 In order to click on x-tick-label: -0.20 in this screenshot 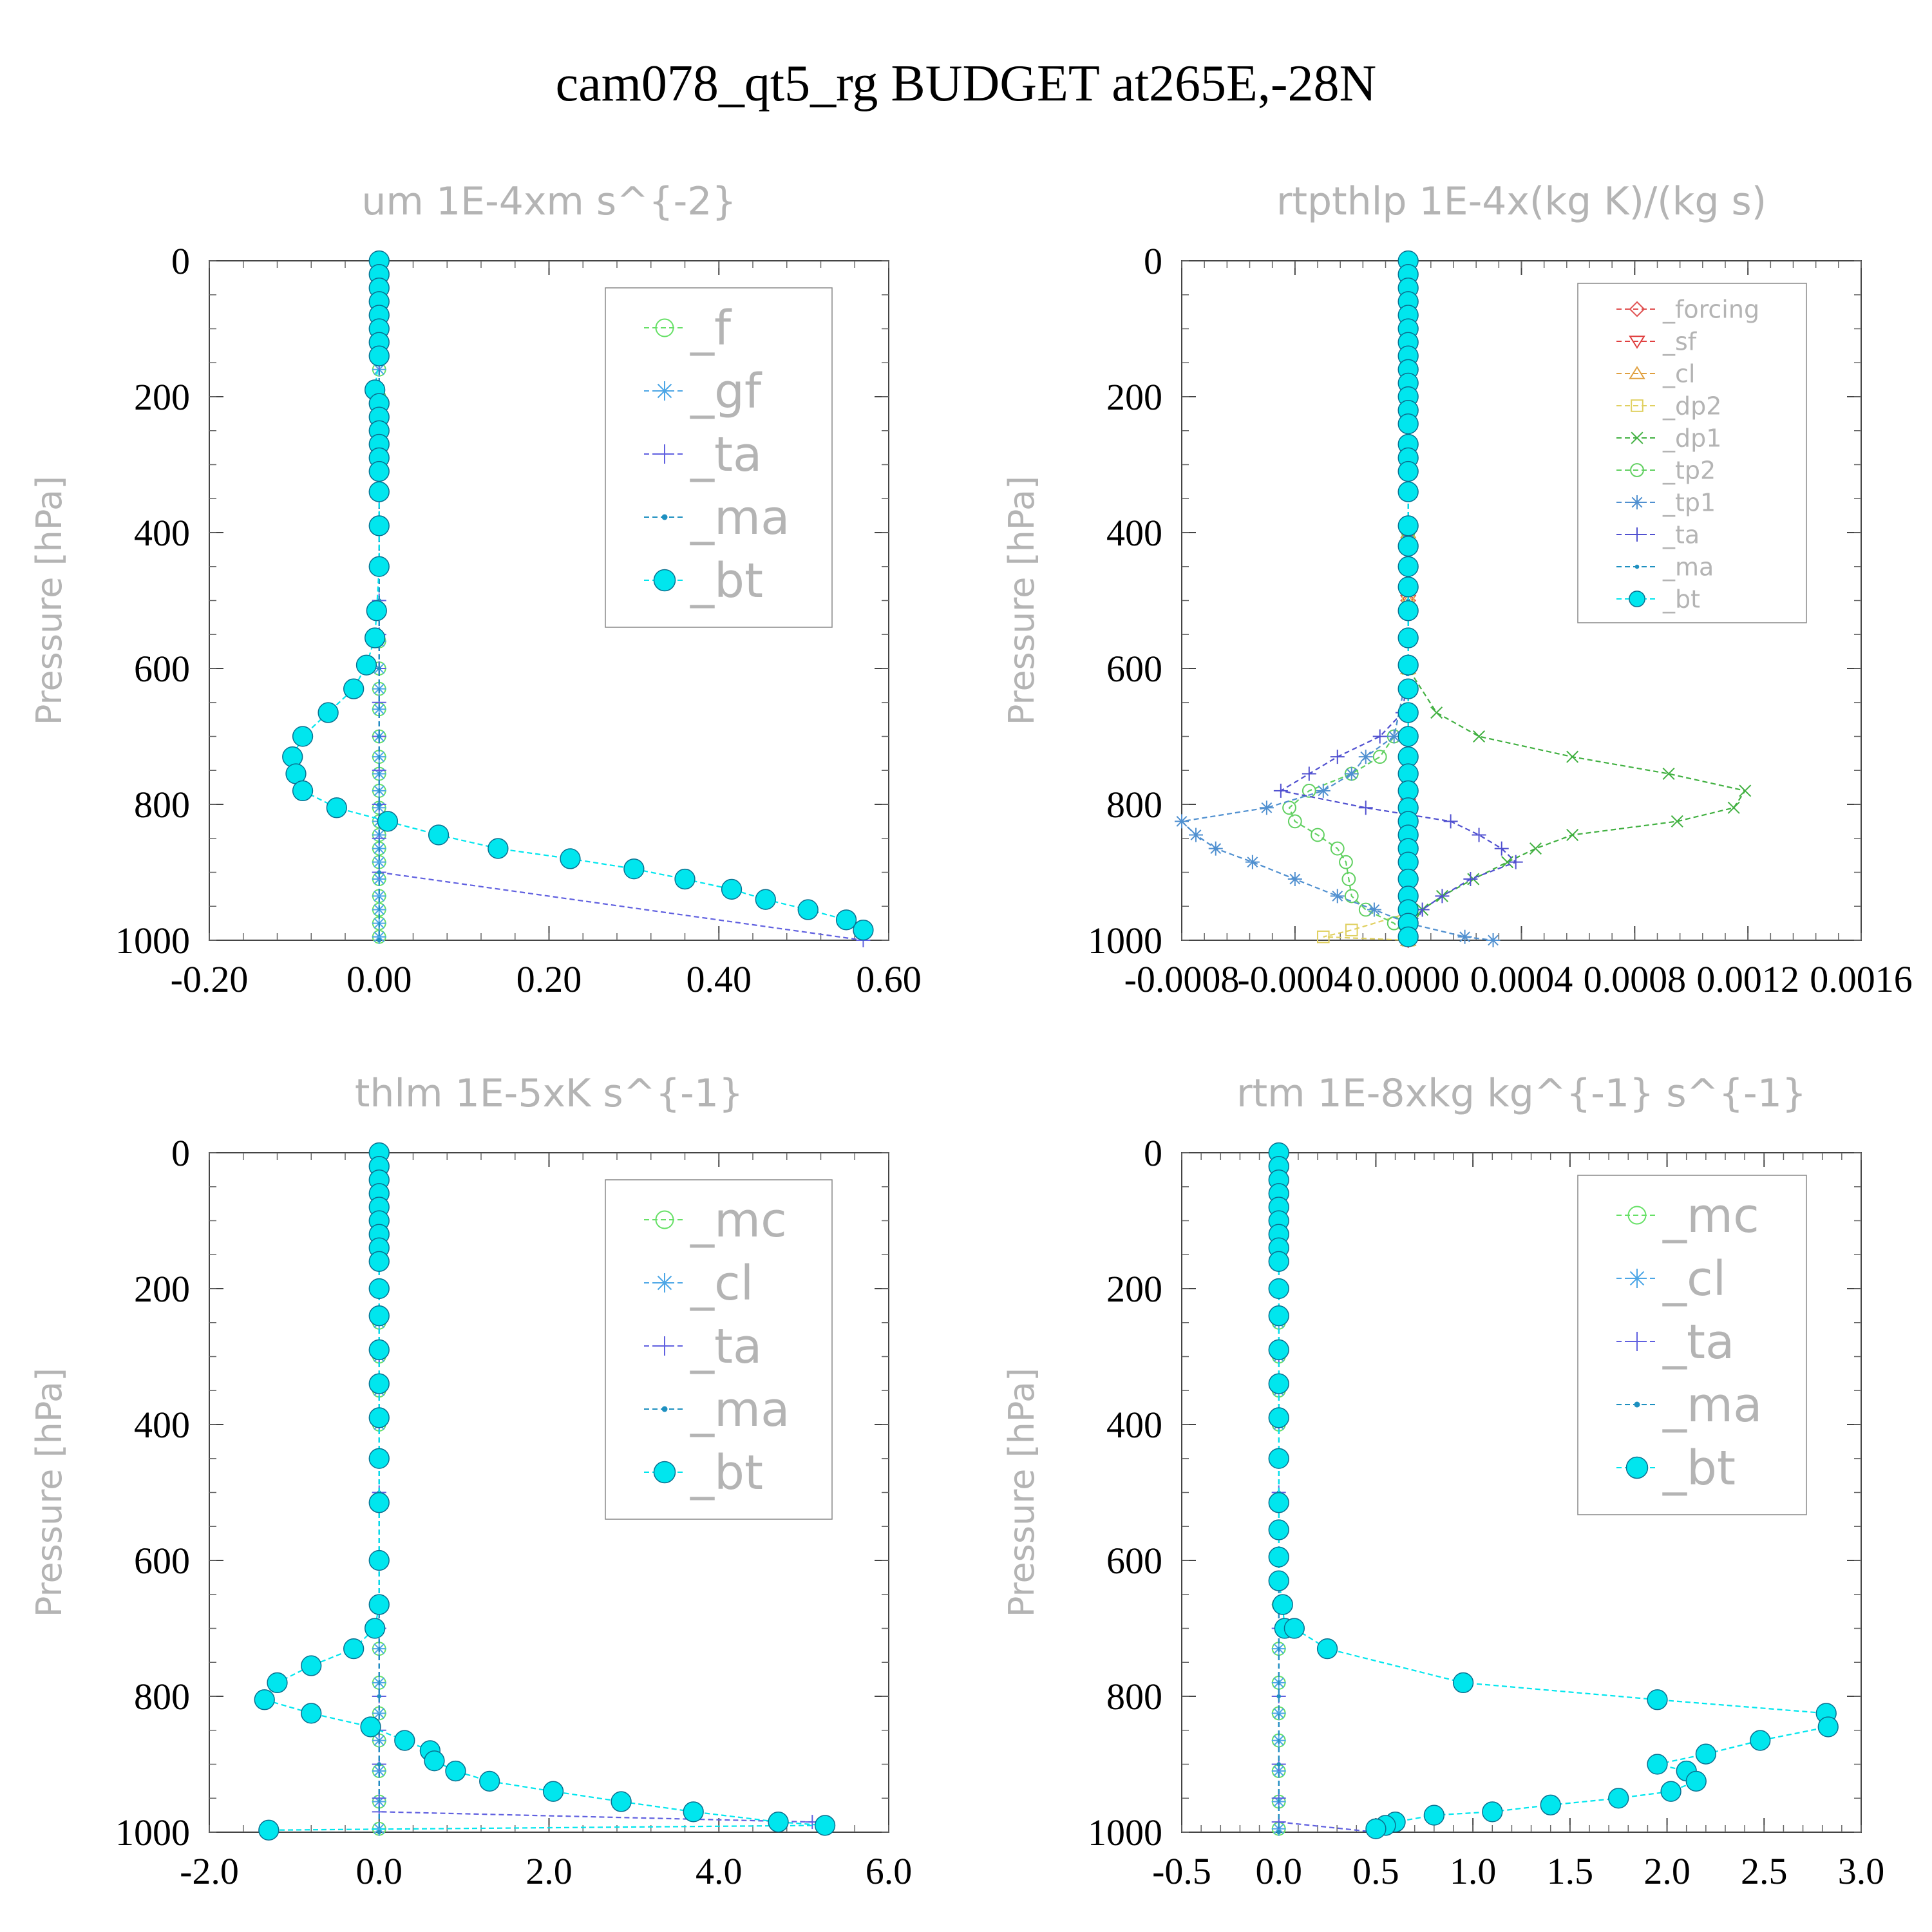, I will do `click(210, 979)`.